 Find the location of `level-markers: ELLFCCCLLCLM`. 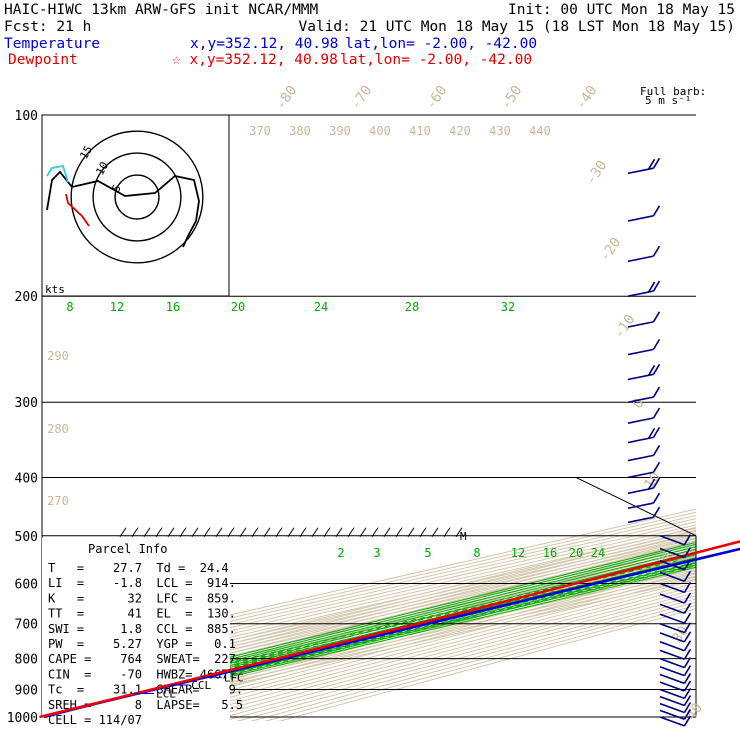

level-markers: ELLFCCCLLCLM is located at coordinates (293, 613).